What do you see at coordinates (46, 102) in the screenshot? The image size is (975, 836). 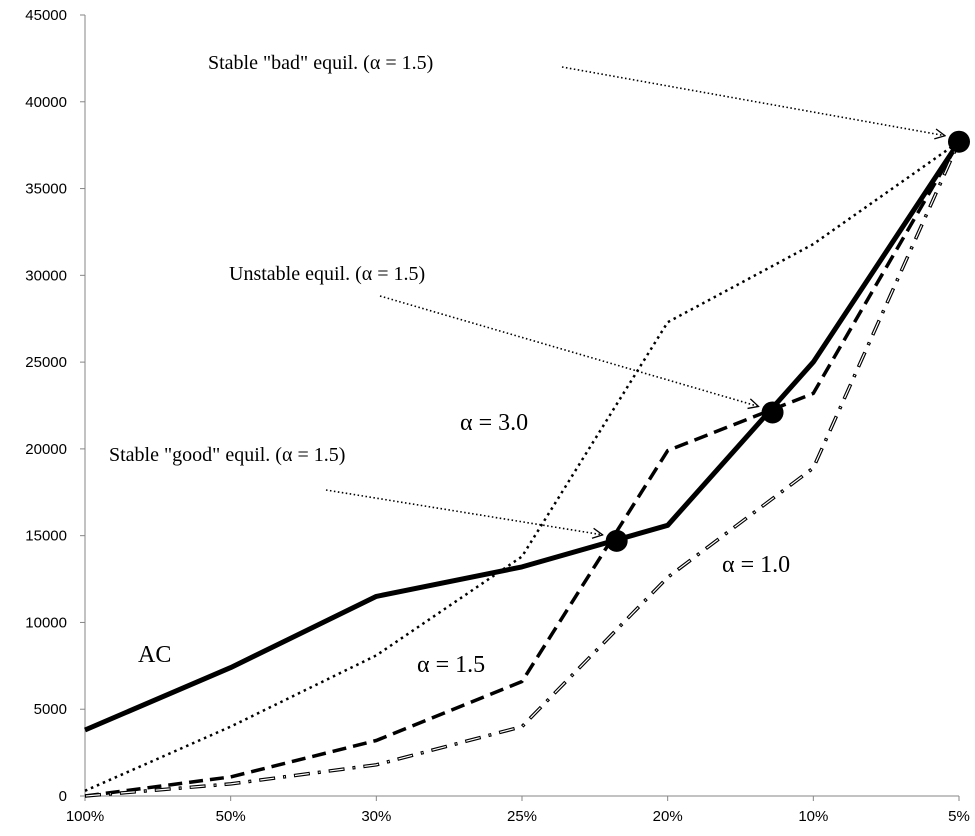 I see `y-tick-label: 40000` at bounding box center [46, 102].